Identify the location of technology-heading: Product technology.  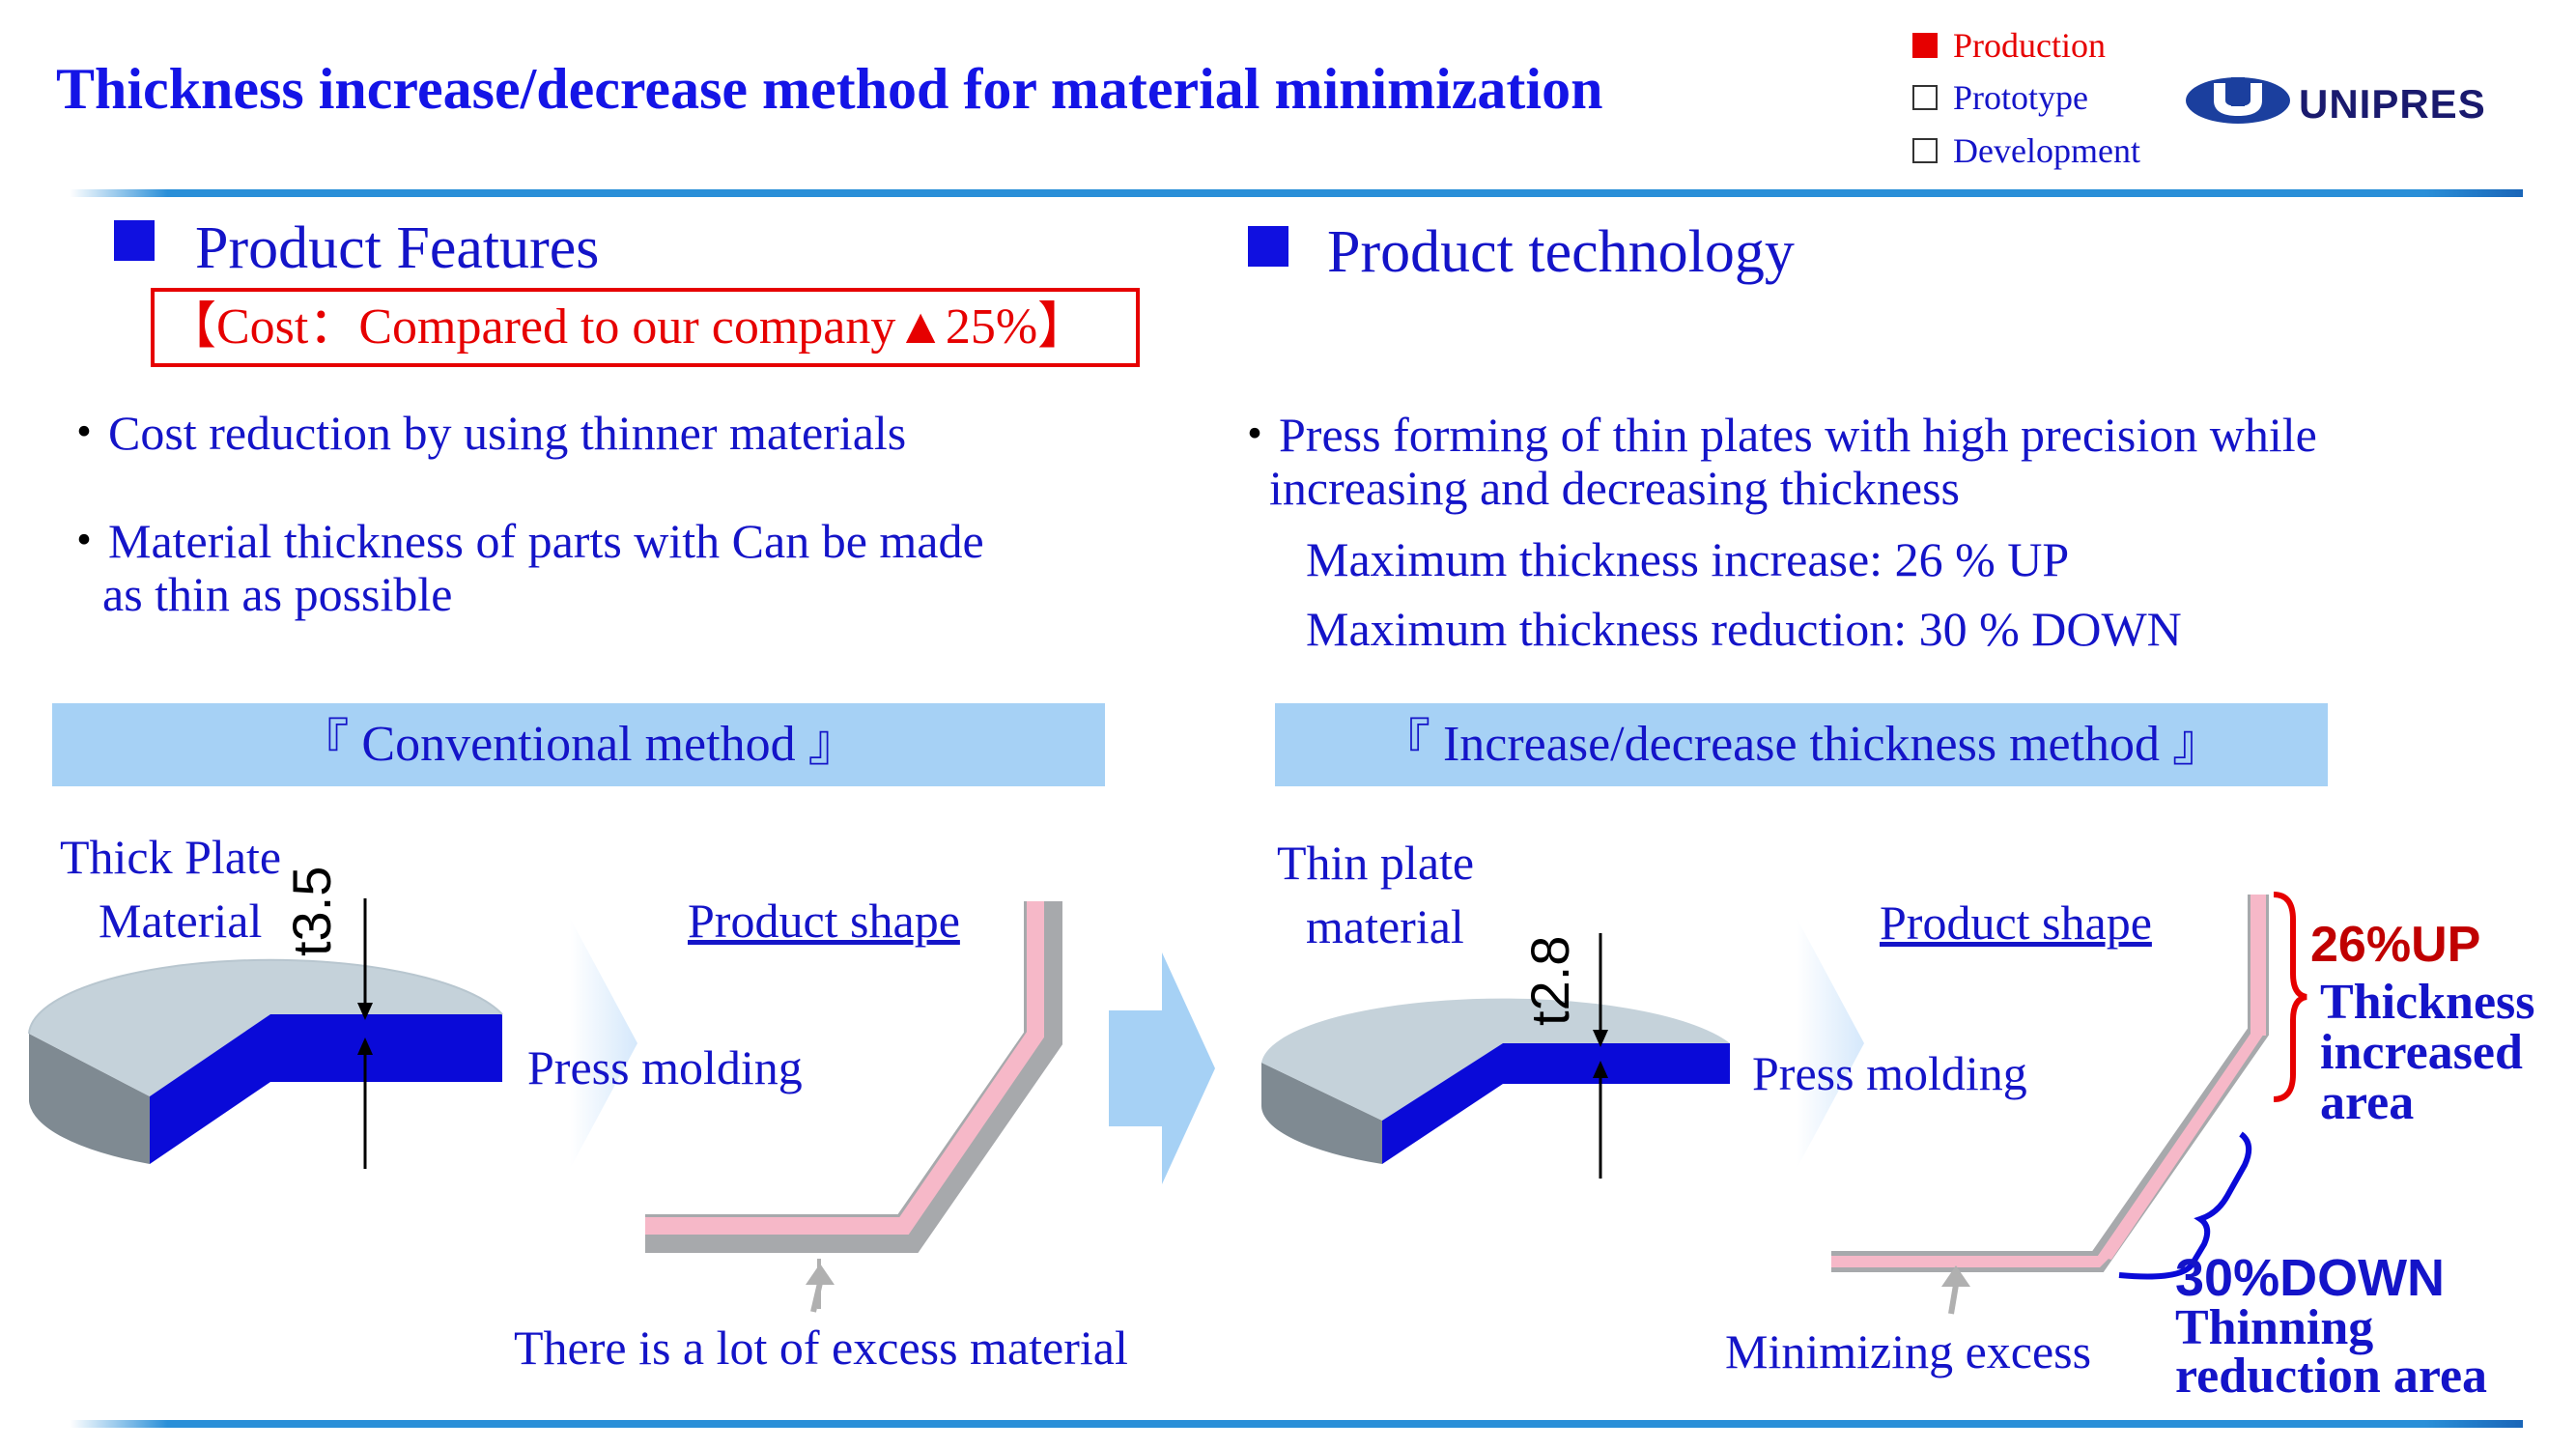
(1561, 252).